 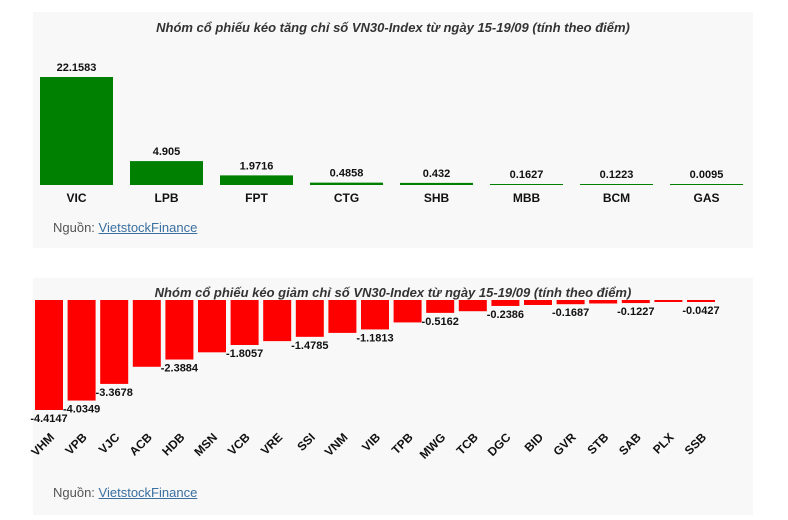 What do you see at coordinates (527, 175) in the screenshot?
I see `value-label-mbb: 0.1627` at bounding box center [527, 175].